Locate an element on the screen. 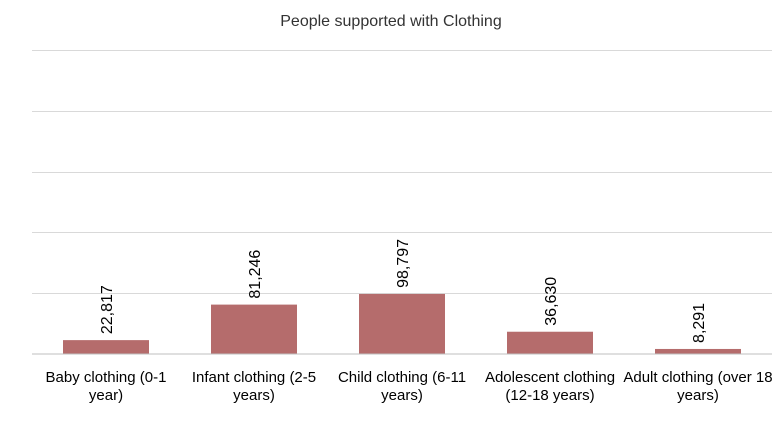 This screenshot has width=783, height=433. bar-series is located at coordinates (402, 323).